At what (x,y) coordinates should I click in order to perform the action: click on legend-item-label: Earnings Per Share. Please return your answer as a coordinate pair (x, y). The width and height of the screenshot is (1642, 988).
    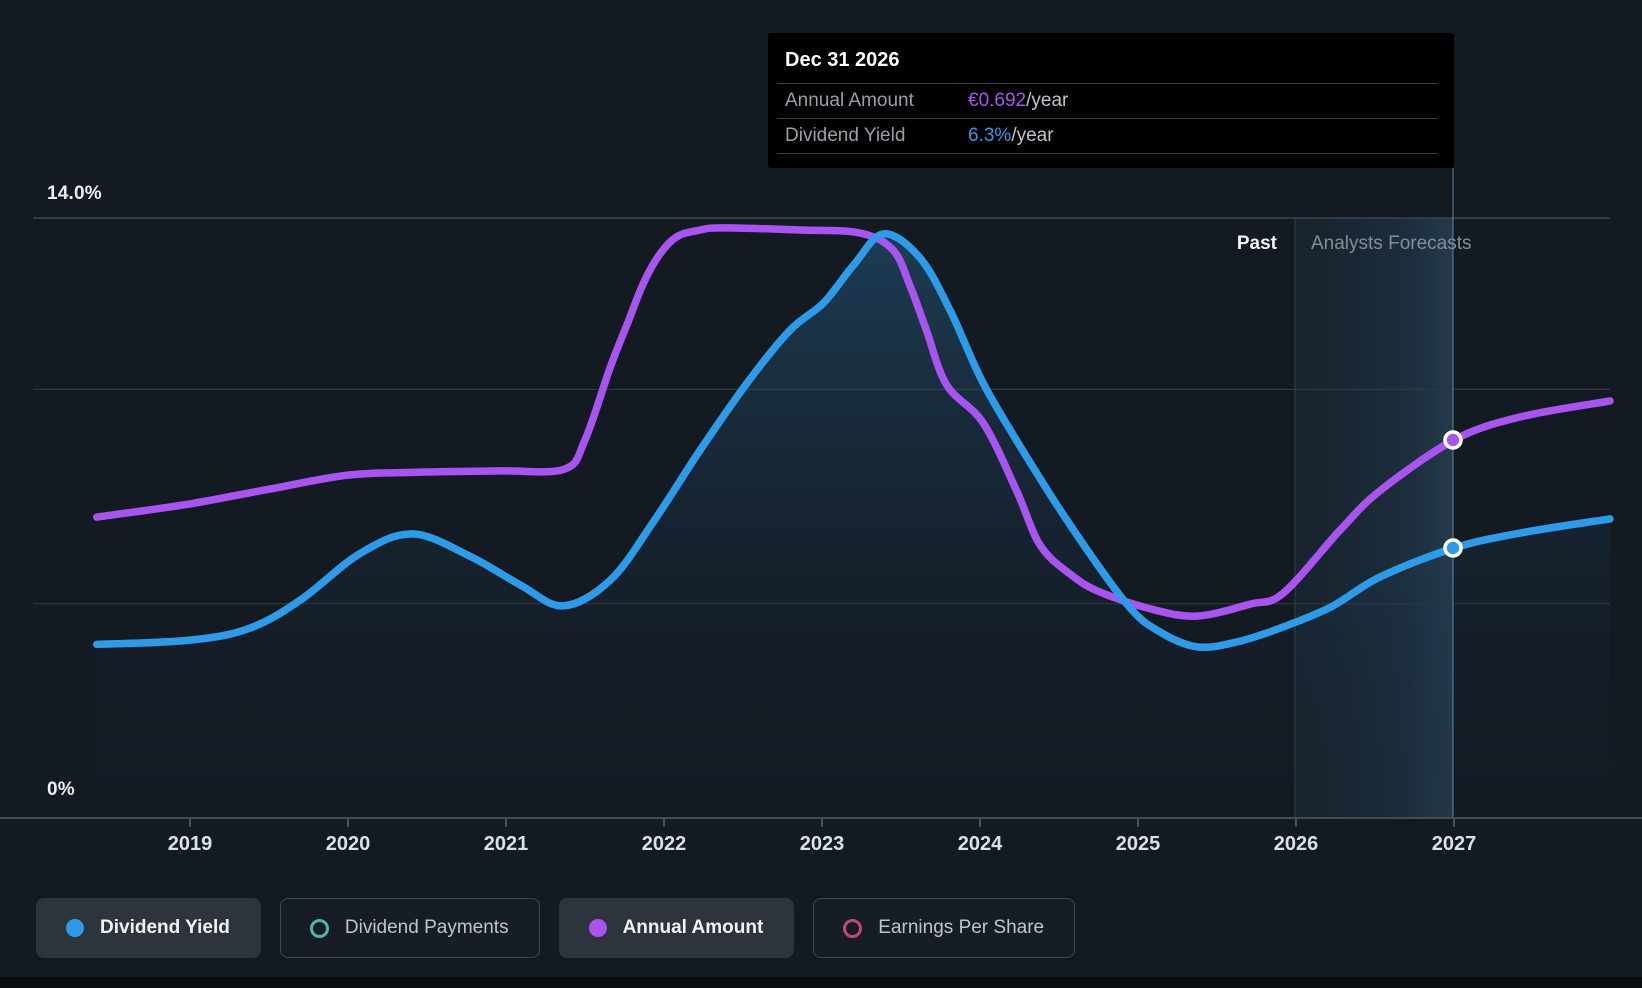
    Looking at the image, I should click on (961, 927).